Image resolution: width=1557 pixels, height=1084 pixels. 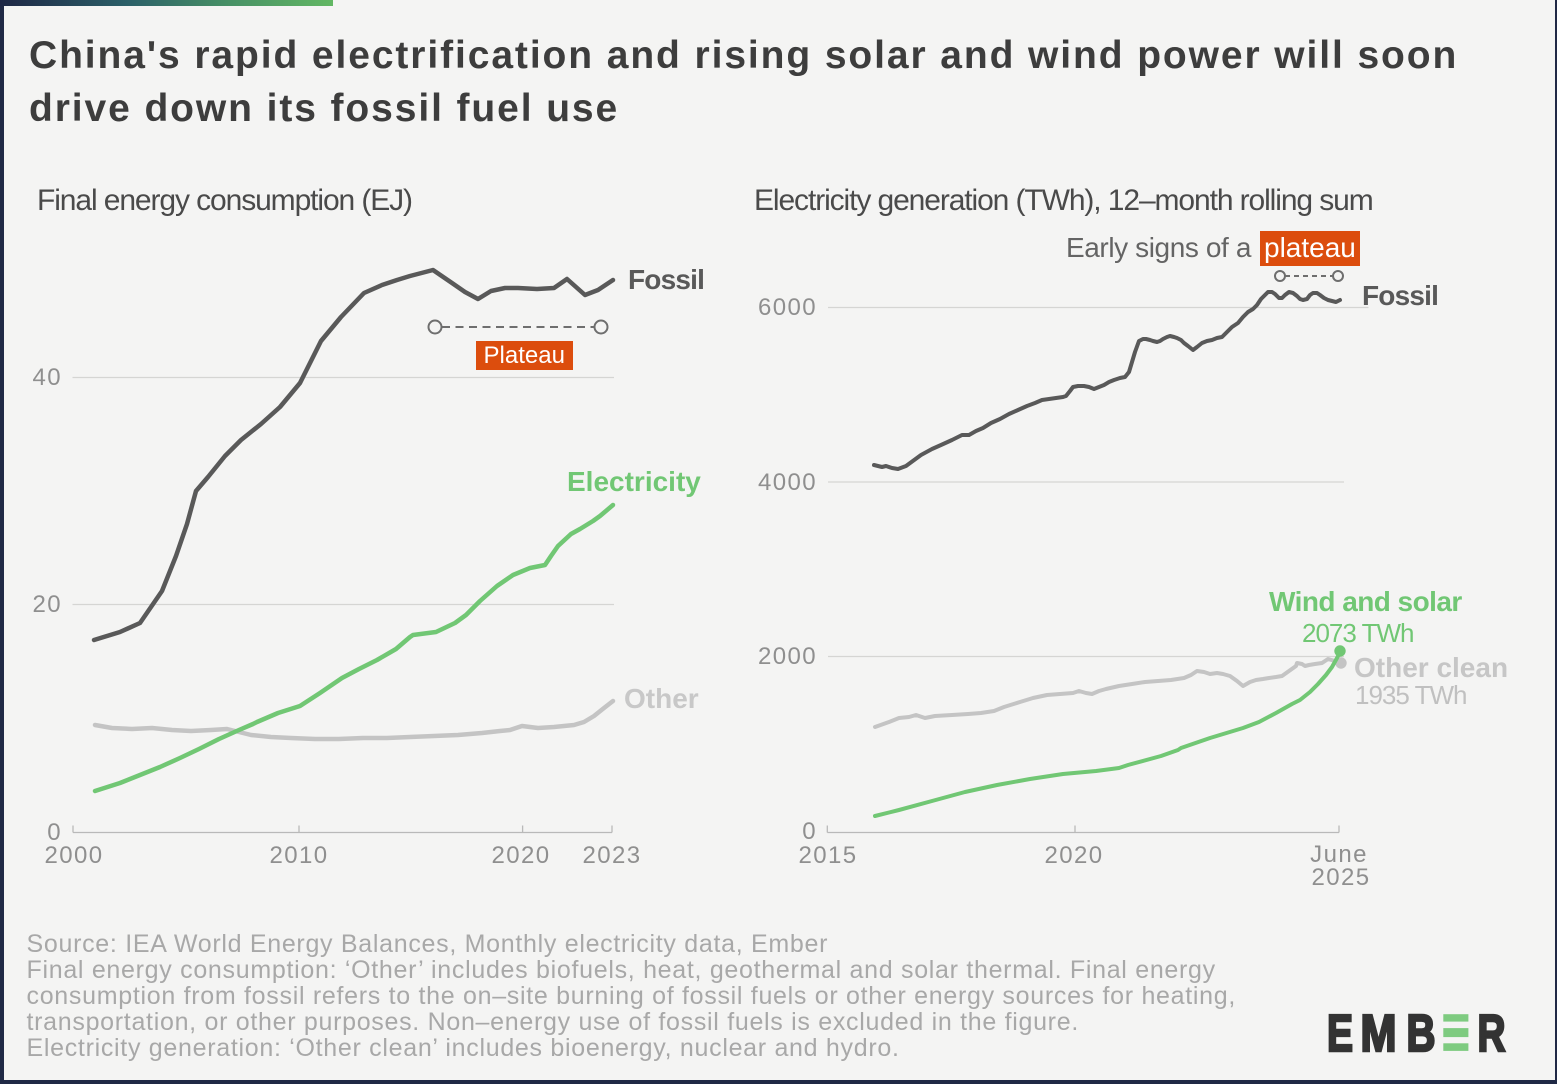 What do you see at coordinates (1379, 1034) in the screenshot?
I see `svg-text: M` at bounding box center [1379, 1034].